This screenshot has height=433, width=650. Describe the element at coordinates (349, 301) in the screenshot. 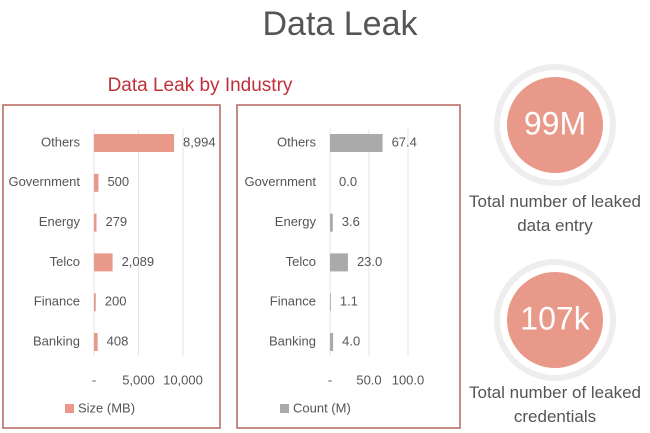

I see `data-label: 1.1` at that location.